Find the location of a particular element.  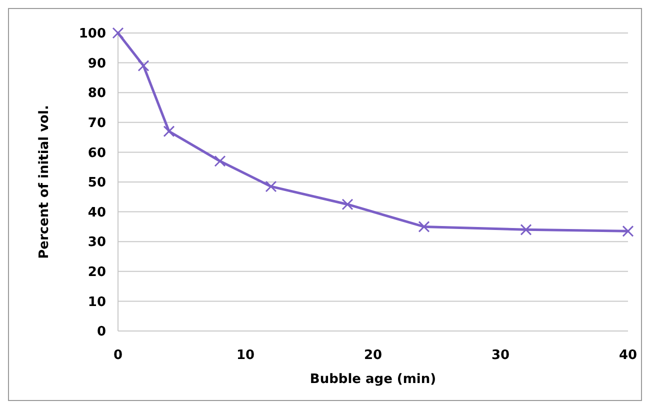

y-tick-label: 0 is located at coordinates (101, 332).